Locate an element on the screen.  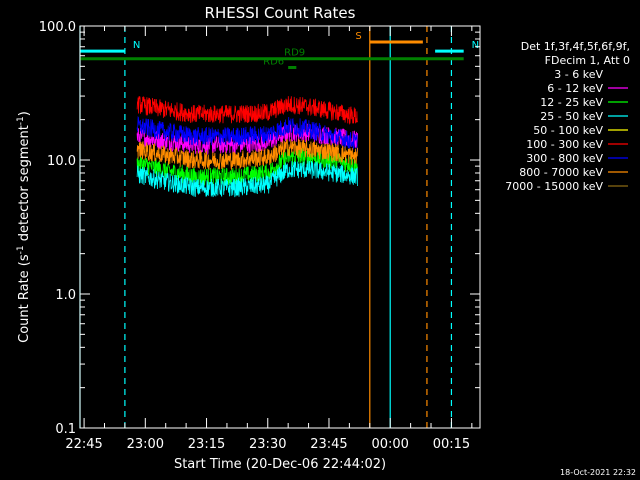
legend-entry-label: 7000 - 15000 keV is located at coordinates (554, 186).